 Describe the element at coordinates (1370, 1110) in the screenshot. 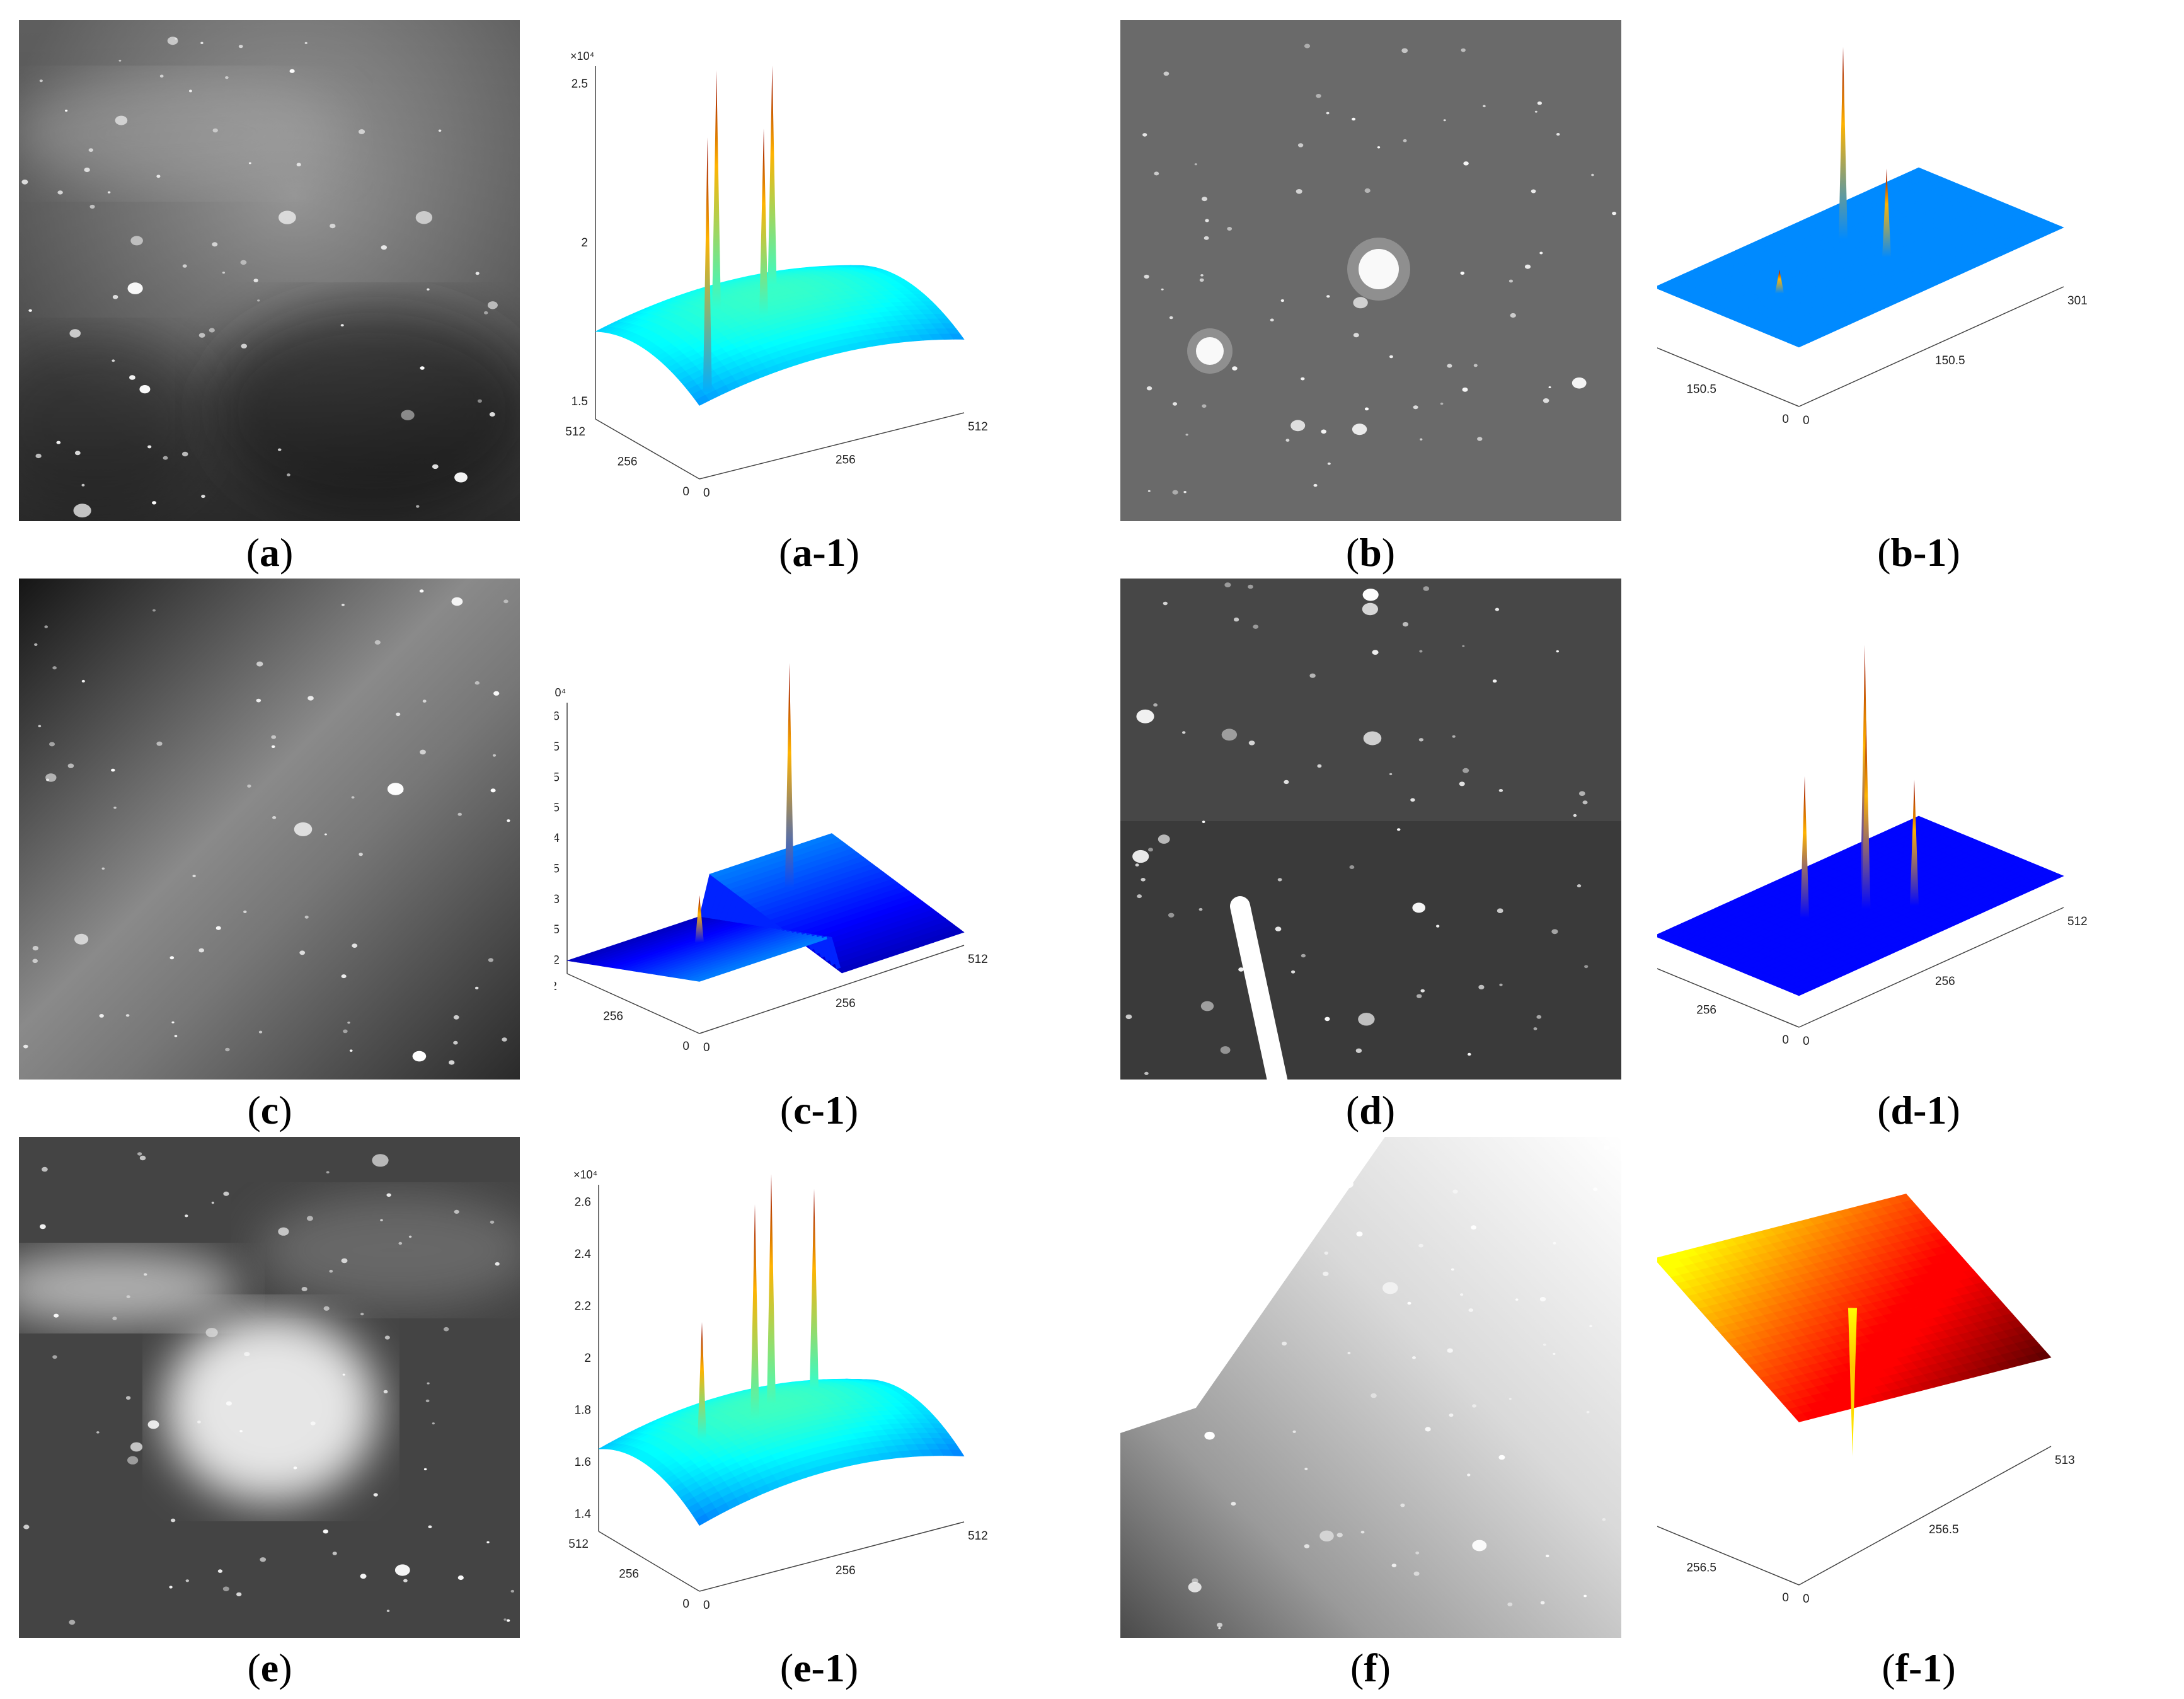

I see `caption-d: (d)` at that location.